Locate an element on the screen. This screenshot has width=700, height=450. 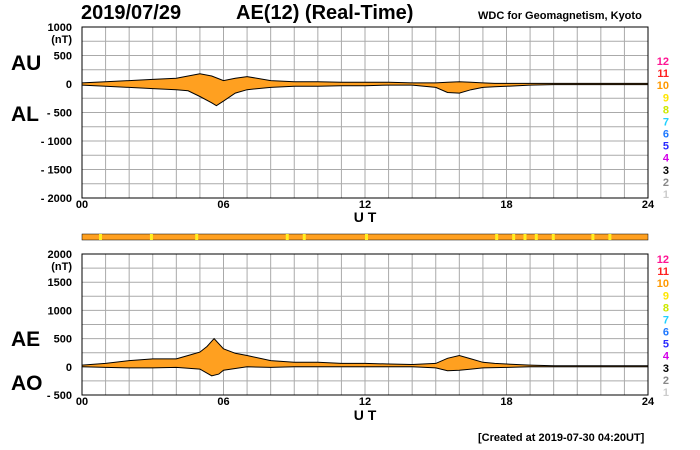
panel1-area-fill is located at coordinates (365, 89).